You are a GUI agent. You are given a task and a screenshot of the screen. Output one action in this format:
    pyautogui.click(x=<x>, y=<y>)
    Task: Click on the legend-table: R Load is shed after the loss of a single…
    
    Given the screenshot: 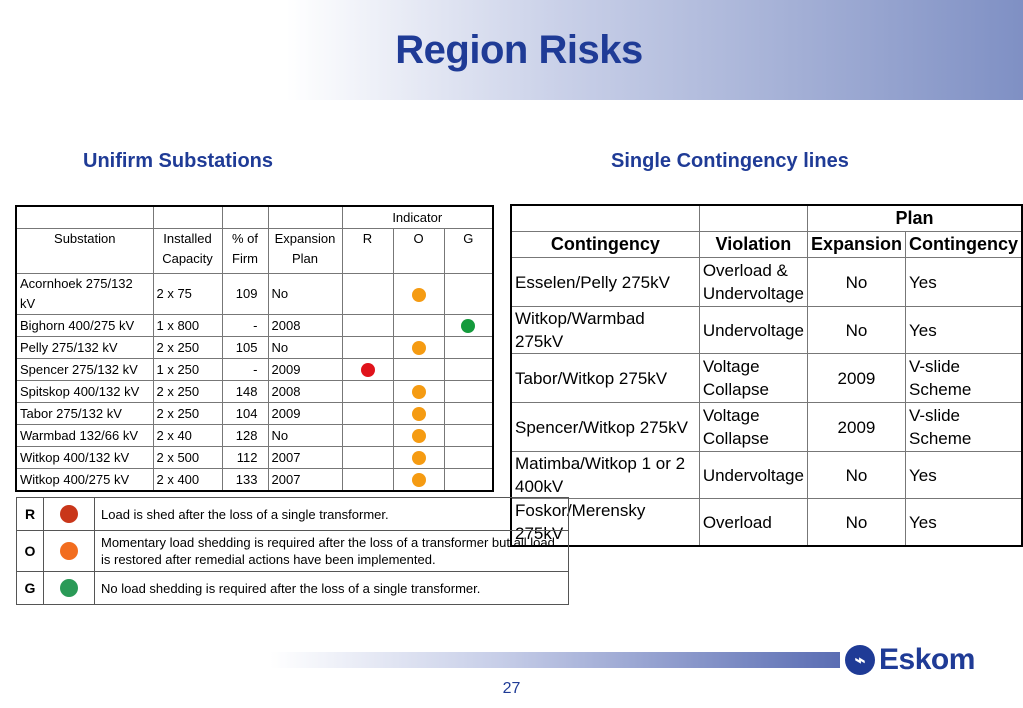 What is the action you would take?
    pyautogui.click(x=292, y=551)
    